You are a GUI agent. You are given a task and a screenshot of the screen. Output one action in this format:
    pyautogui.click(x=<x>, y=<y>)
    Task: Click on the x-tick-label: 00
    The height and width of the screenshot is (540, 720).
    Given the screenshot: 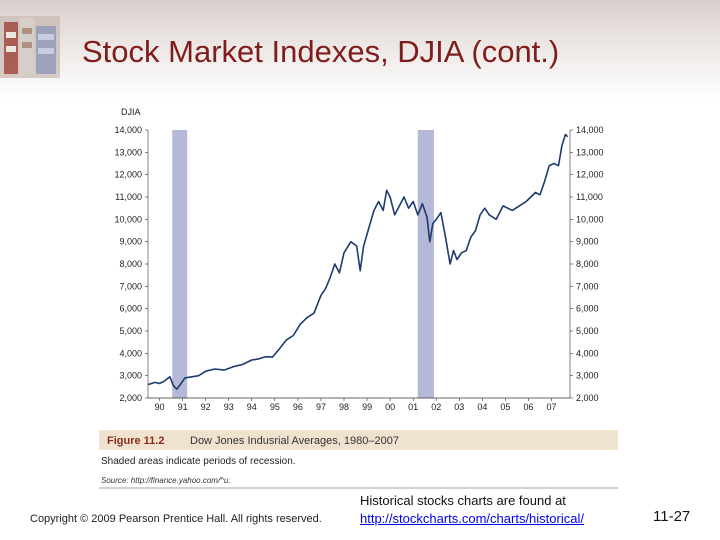 What is the action you would take?
    pyautogui.click(x=390, y=407)
    